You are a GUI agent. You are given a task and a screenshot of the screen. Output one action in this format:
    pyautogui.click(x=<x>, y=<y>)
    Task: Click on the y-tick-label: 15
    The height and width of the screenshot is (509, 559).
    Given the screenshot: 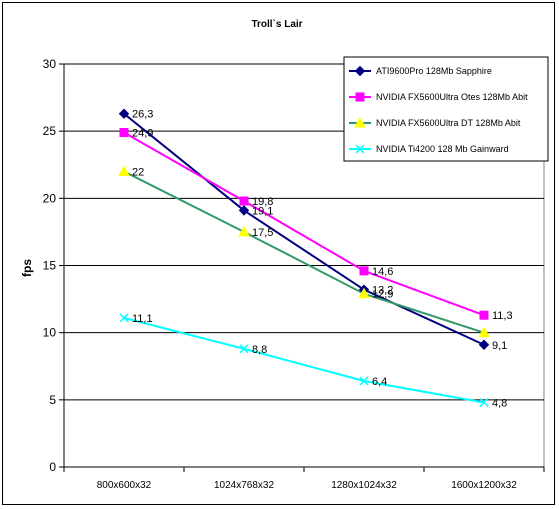 What is the action you would take?
    pyautogui.click(x=50, y=266)
    